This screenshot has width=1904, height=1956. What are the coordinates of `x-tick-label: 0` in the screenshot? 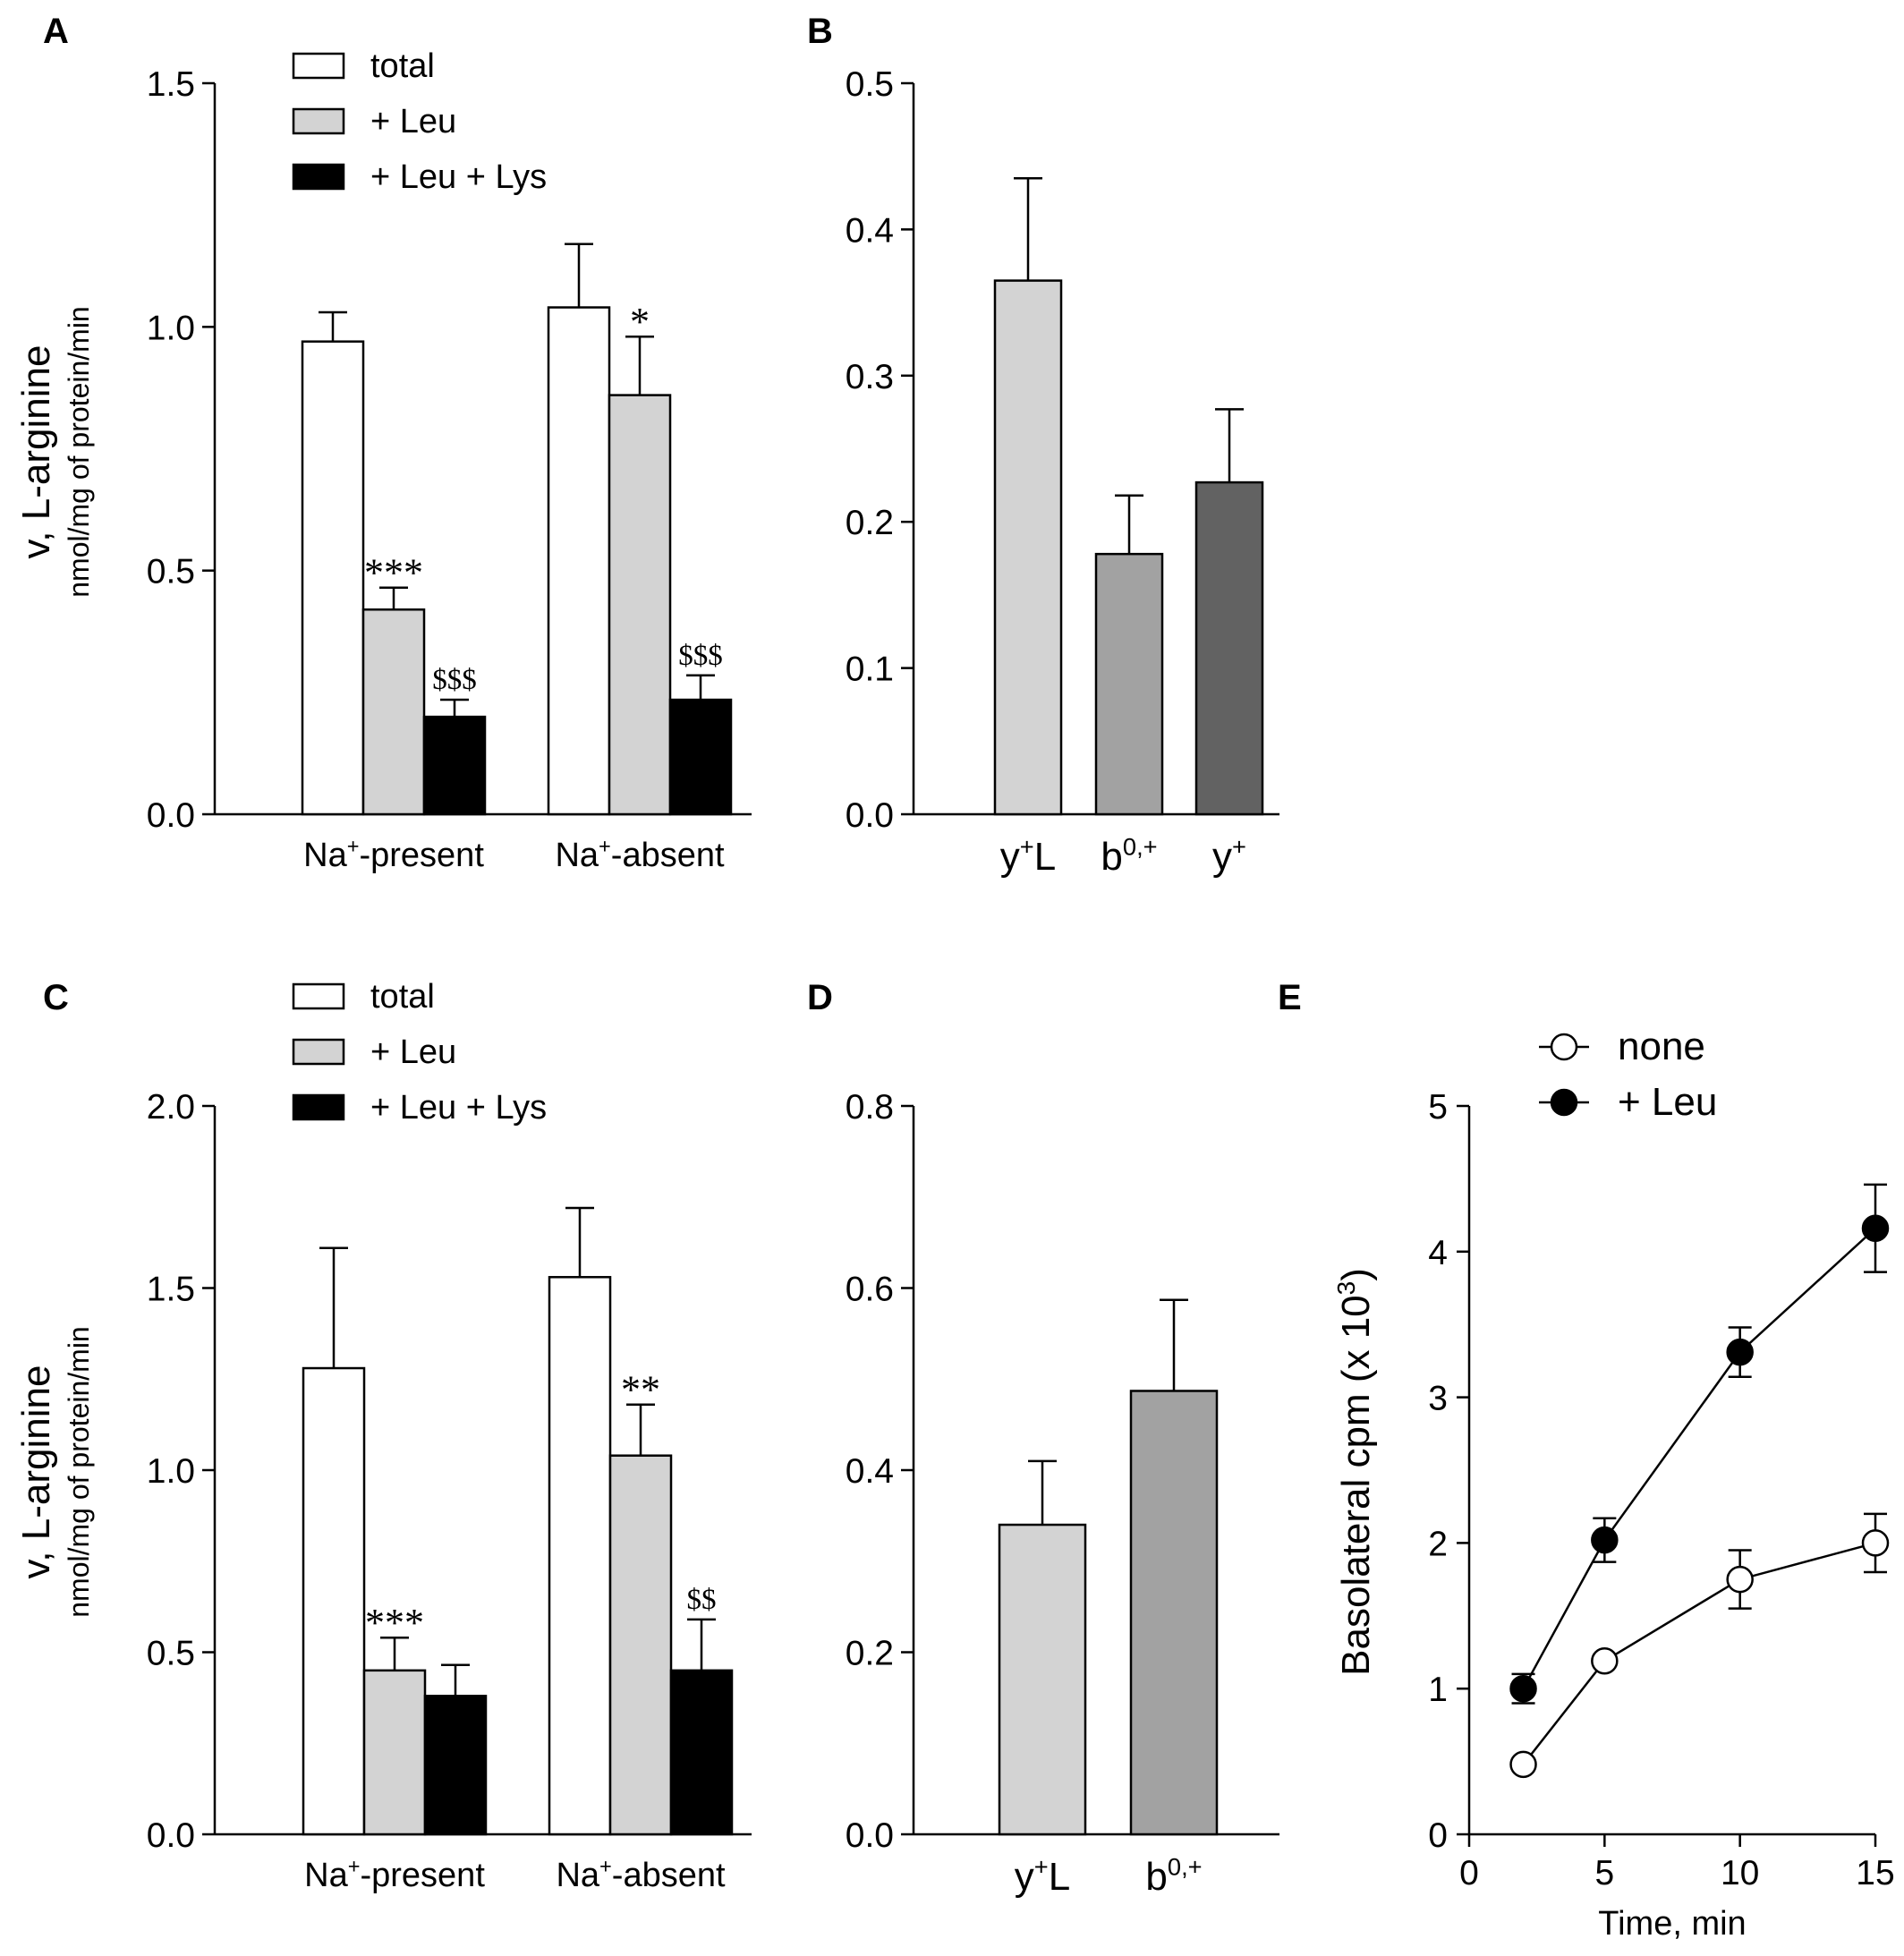 It's located at (1469, 1873).